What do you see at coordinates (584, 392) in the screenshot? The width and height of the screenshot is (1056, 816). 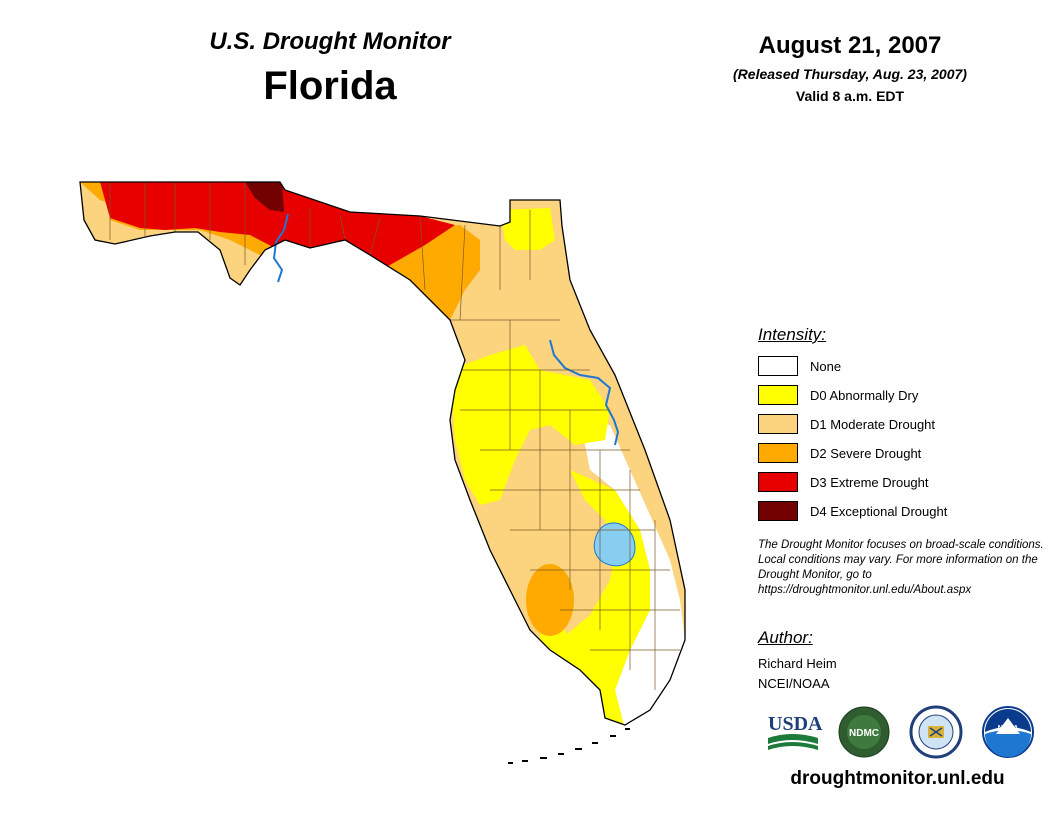 I see `st-johns-river` at bounding box center [584, 392].